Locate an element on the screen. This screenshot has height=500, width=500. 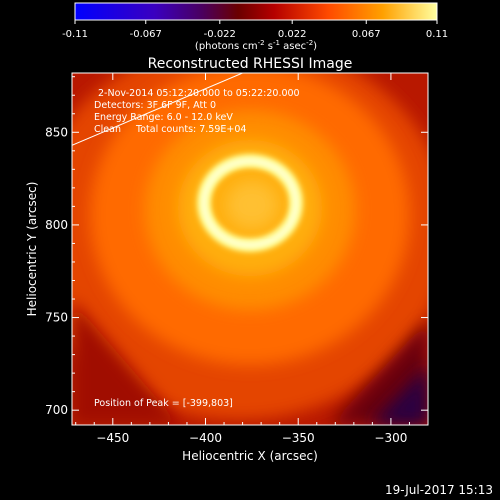
x-tick-label: −300 is located at coordinates (390, 438).